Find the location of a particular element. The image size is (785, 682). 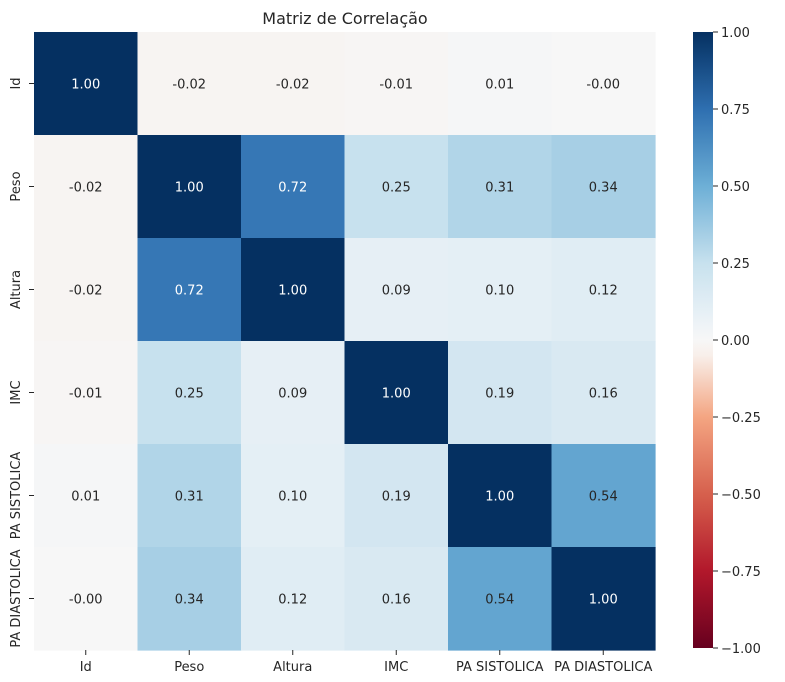

x-tick-label: IMC is located at coordinates (396, 667).